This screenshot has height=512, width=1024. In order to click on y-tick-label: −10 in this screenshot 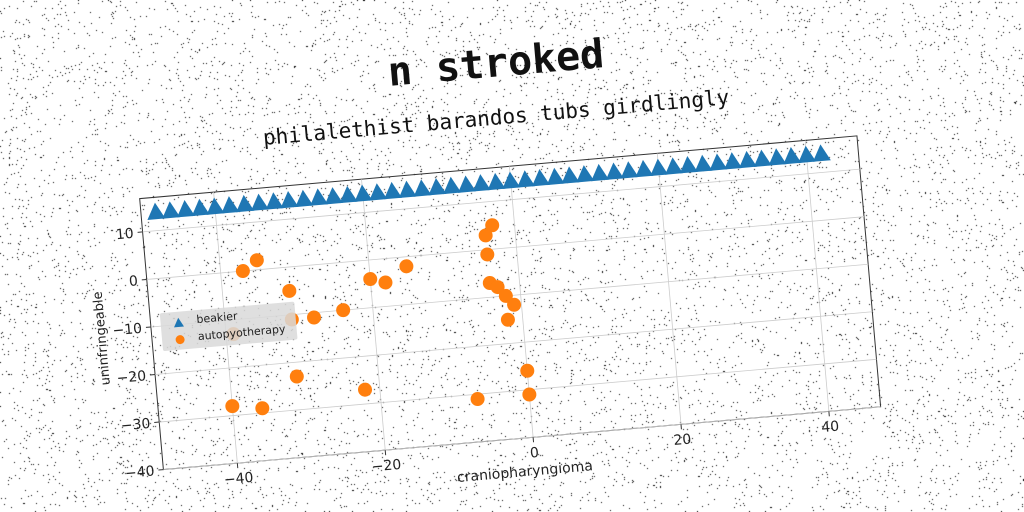, I will do `click(127, 330)`.